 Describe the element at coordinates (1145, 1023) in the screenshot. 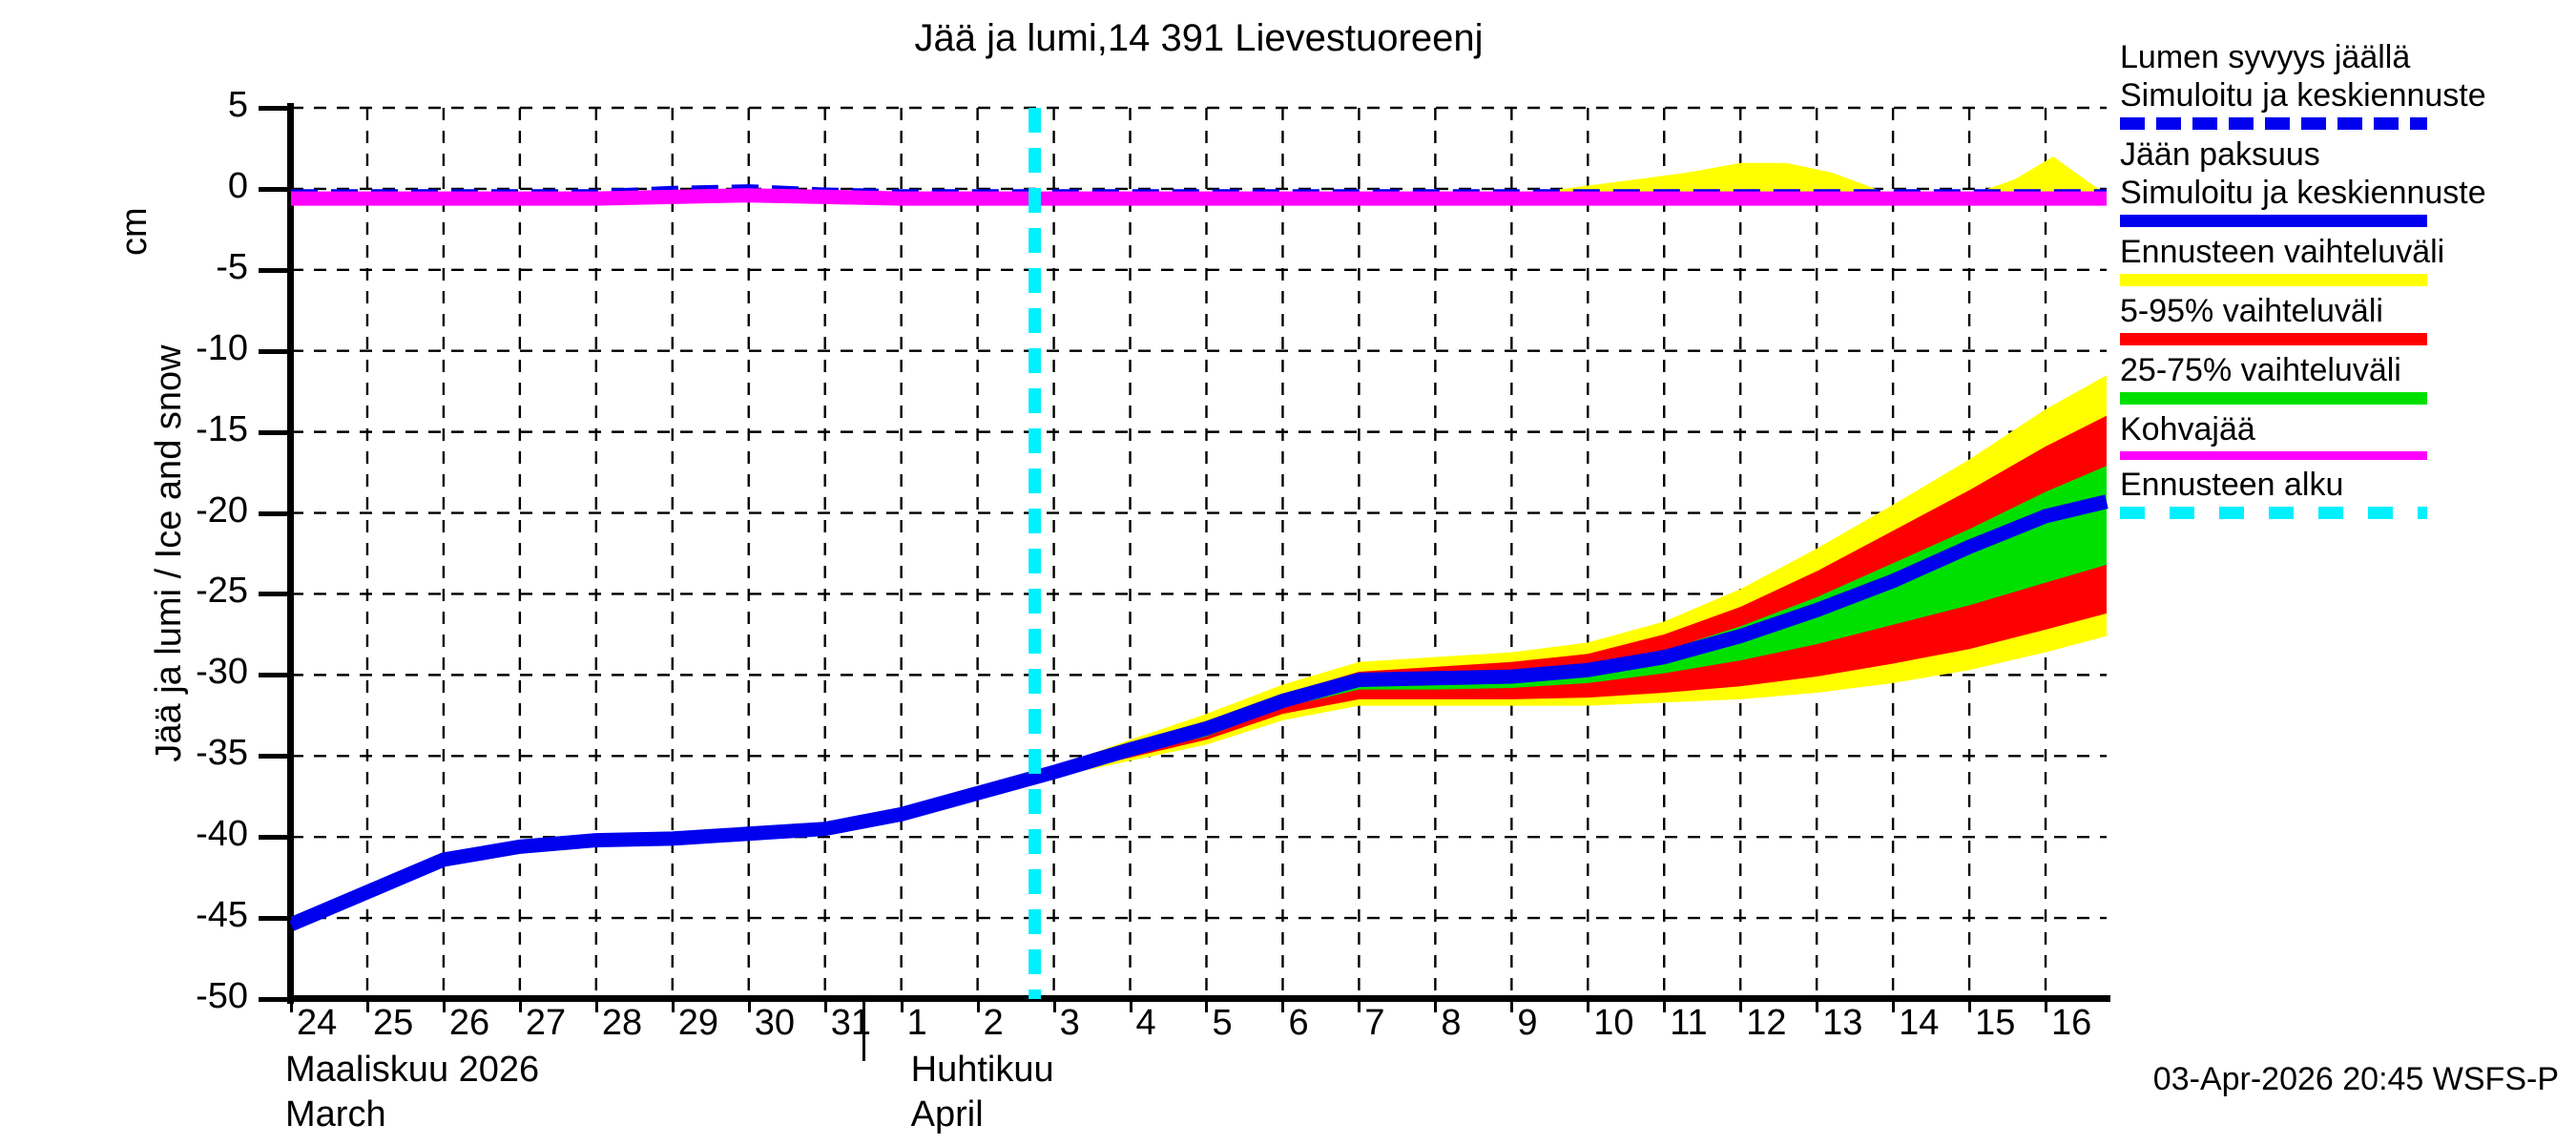

I see `x-tick-label: 4` at that location.